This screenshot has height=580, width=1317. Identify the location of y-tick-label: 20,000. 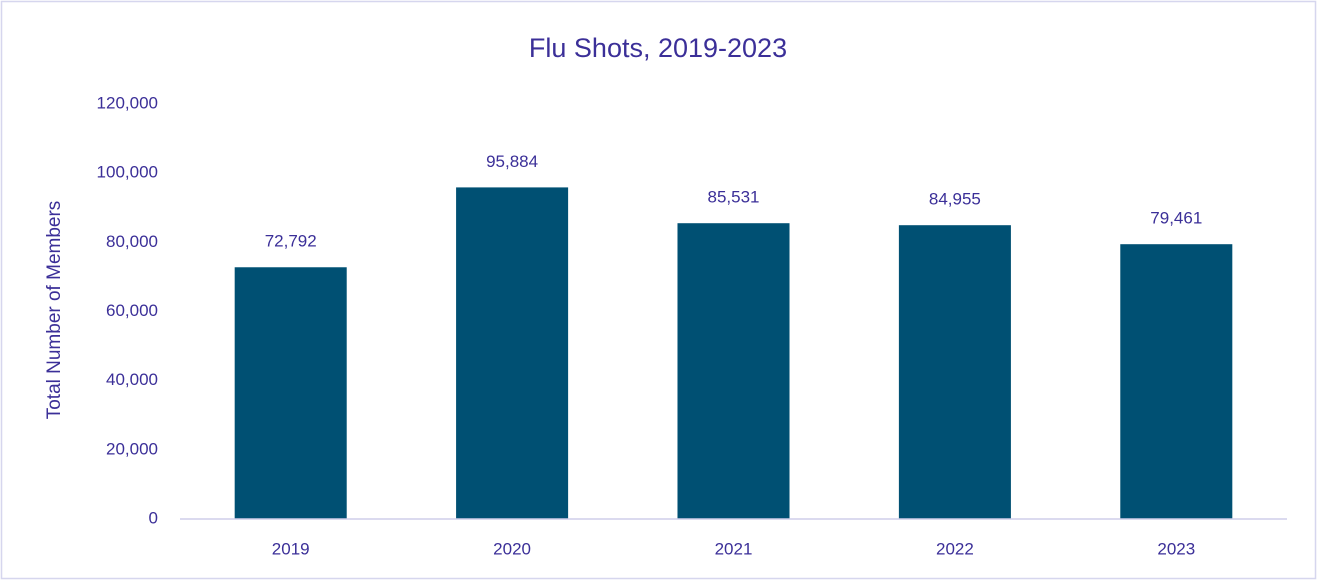
(132, 448).